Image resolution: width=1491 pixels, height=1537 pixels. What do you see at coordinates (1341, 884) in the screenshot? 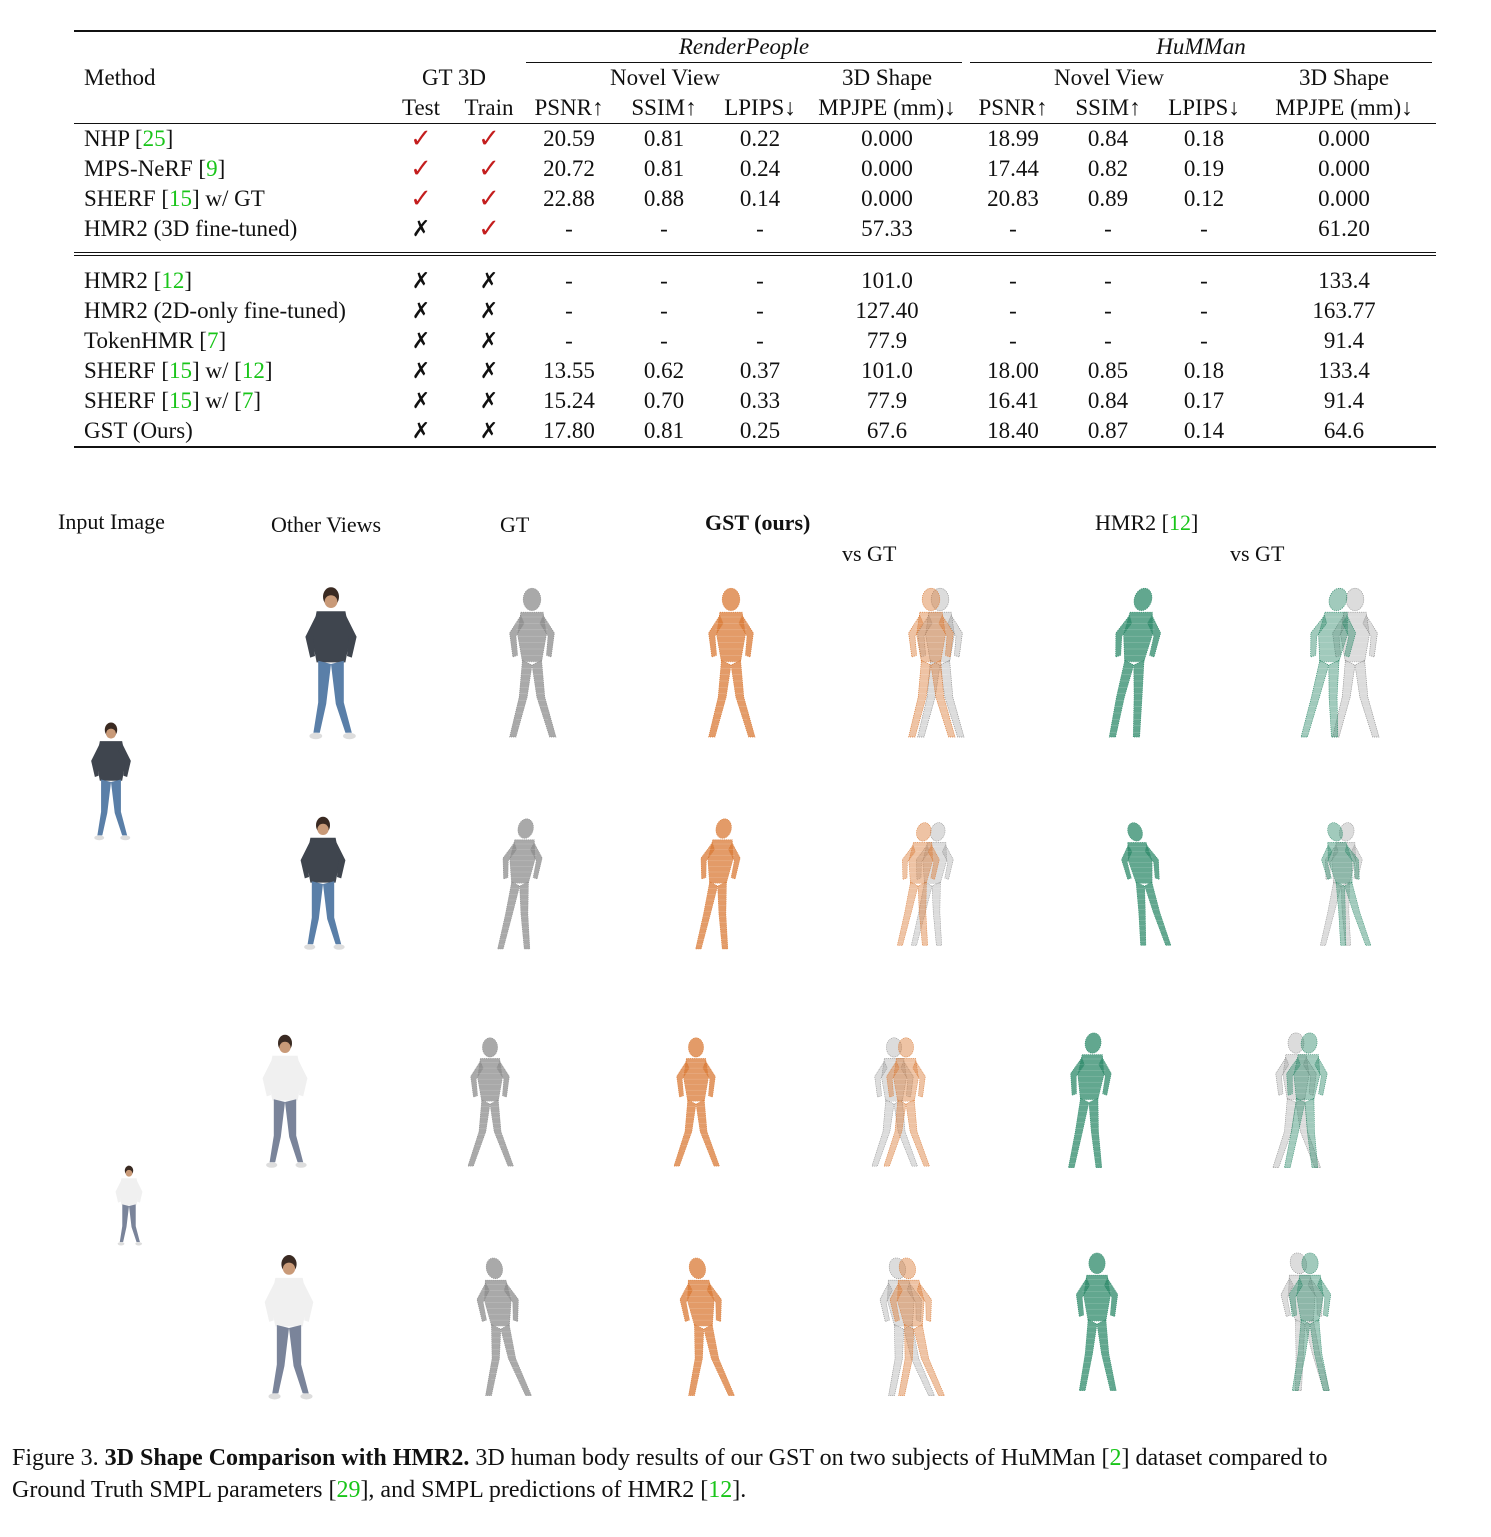
I see `hmr2-vs-gt-gt-1b` at bounding box center [1341, 884].